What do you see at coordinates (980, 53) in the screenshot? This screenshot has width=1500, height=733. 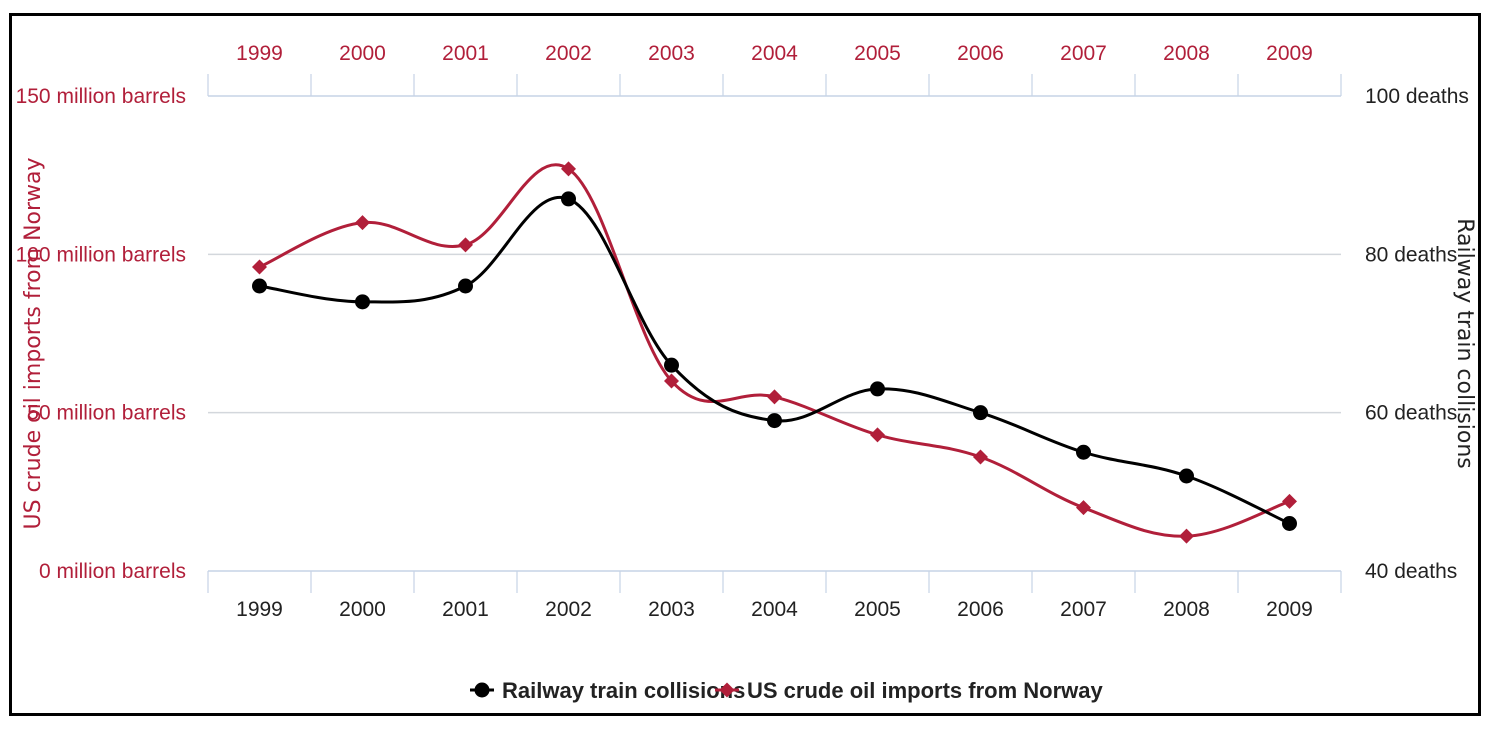 I see `x-tick-label-top: 2006` at bounding box center [980, 53].